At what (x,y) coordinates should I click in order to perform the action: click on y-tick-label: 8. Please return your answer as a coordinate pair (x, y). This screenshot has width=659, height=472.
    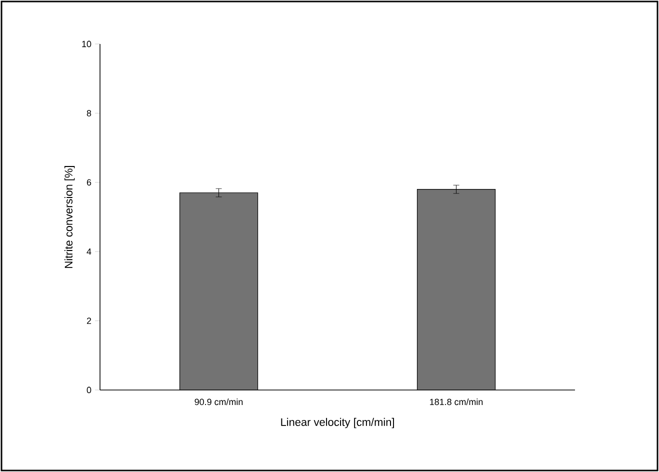
    Looking at the image, I should click on (89, 113).